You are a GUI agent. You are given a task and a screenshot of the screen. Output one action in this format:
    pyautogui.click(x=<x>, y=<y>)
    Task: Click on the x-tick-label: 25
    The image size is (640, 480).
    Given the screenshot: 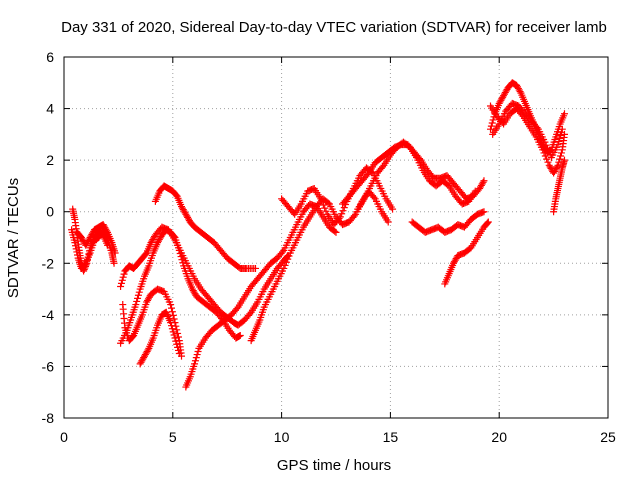 What is the action you would take?
    pyautogui.click(x=608, y=437)
    